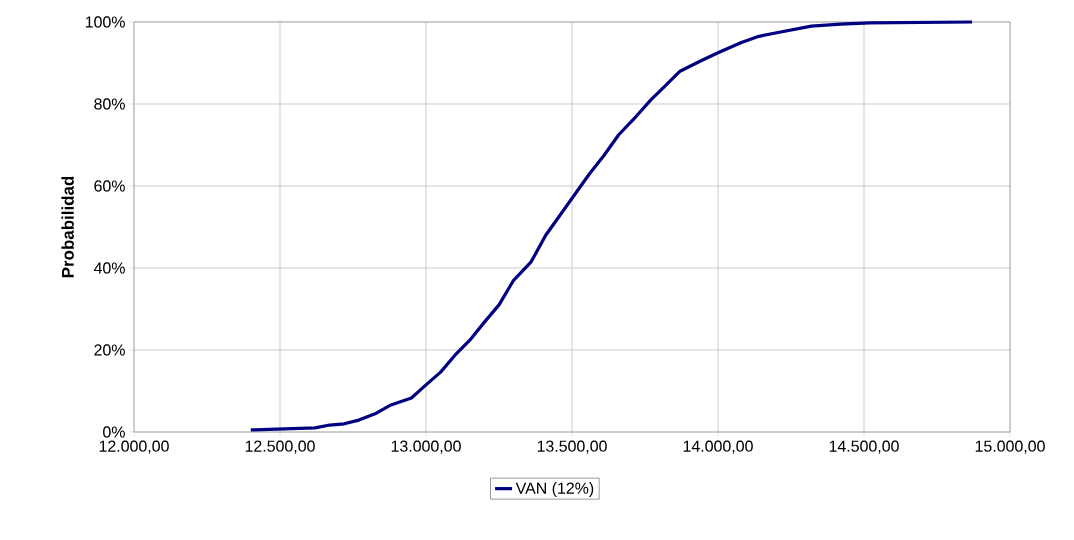 The width and height of the screenshot is (1074, 540). What do you see at coordinates (1010, 447) in the screenshot?
I see `x-tick-label: 15.000,00` at bounding box center [1010, 447].